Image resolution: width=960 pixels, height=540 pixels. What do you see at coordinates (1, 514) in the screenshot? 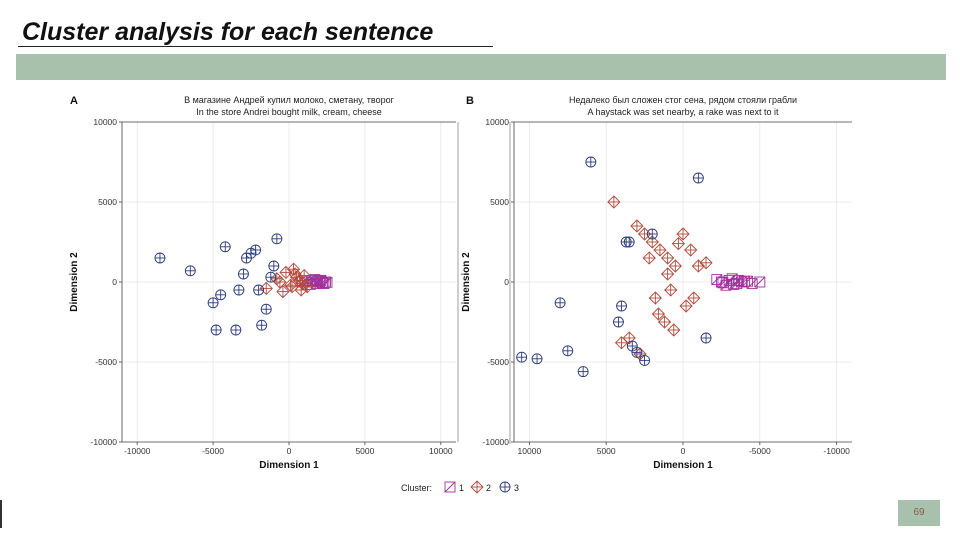
I see `left-edge-marker` at bounding box center [1, 514].